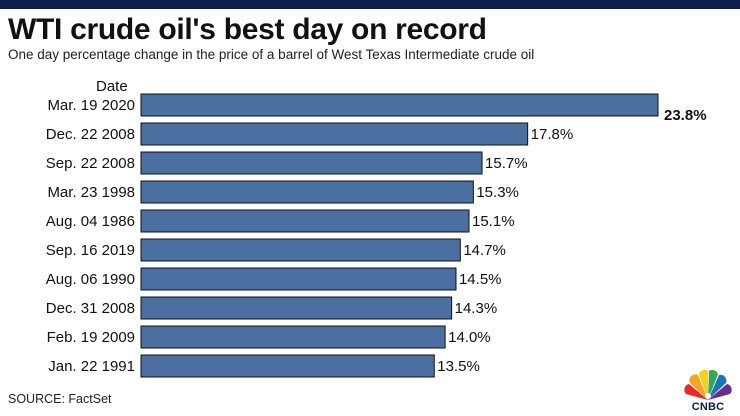 This screenshot has height=416, width=740. What do you see at coordinates (370, 4) in the screenshot?
I see `top-bar` at bounding box center [370, 4].